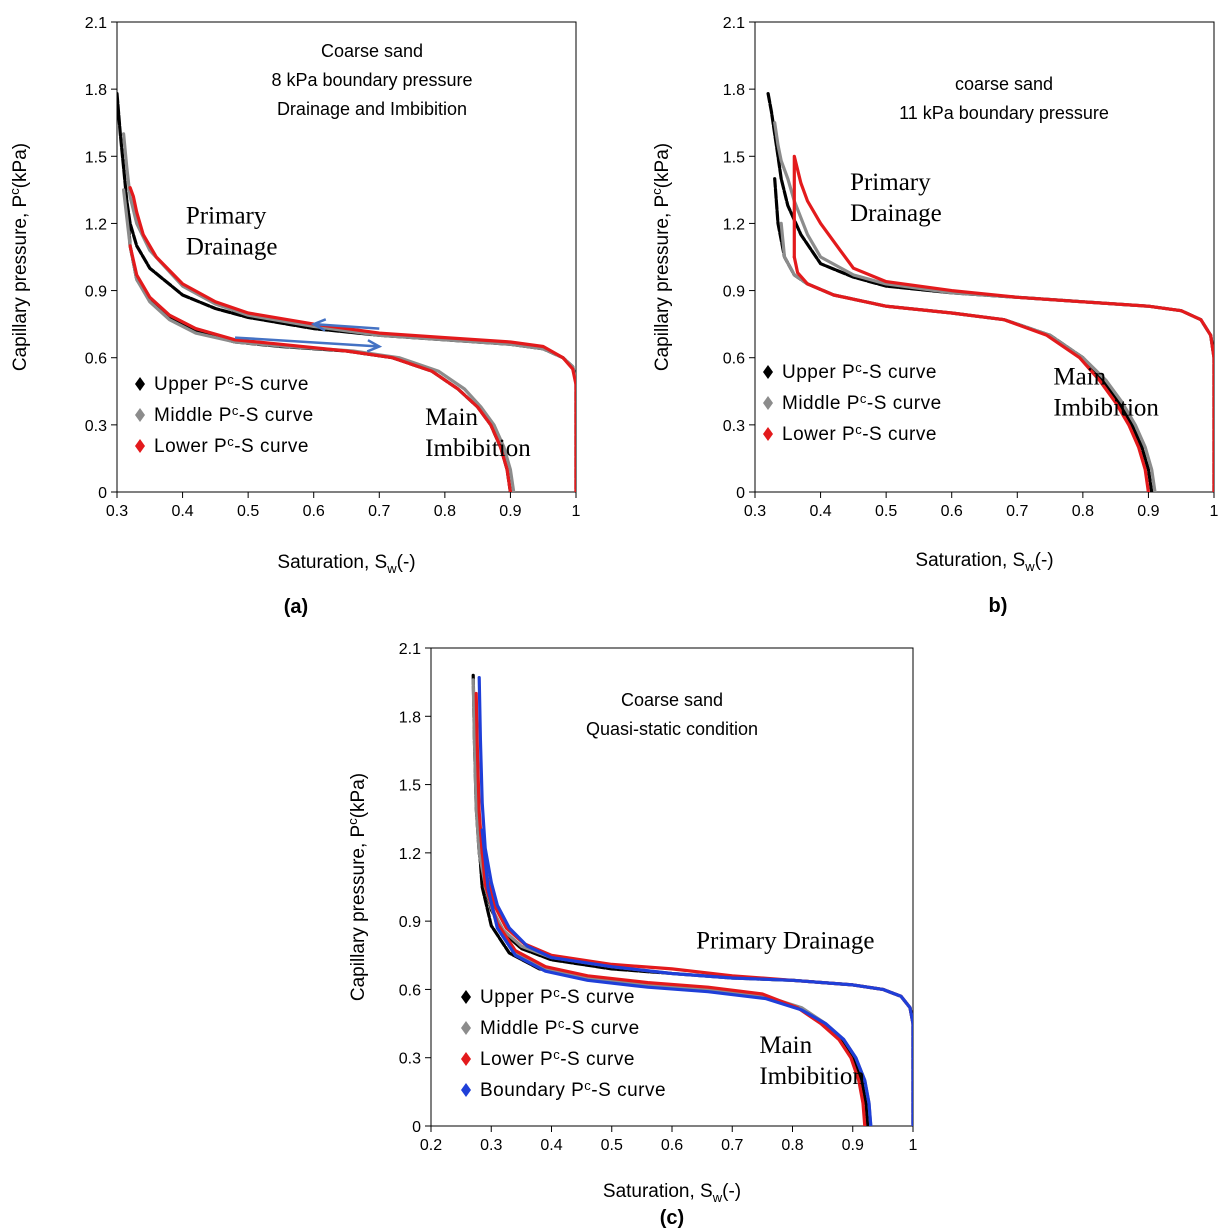  I want to click on panel-label: (c), so click(672, 1218).